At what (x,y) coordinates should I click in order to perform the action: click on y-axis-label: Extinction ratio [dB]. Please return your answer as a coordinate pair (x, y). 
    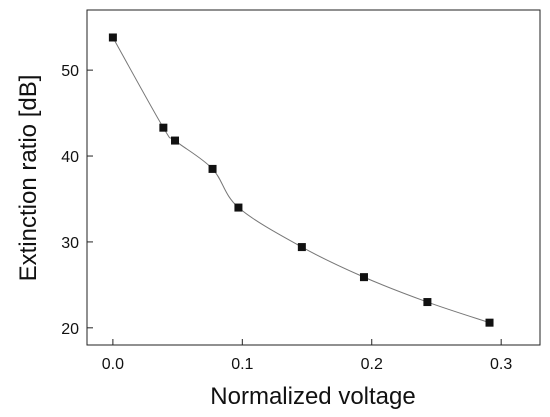
    Looking at the image, I should click on (28, 178).